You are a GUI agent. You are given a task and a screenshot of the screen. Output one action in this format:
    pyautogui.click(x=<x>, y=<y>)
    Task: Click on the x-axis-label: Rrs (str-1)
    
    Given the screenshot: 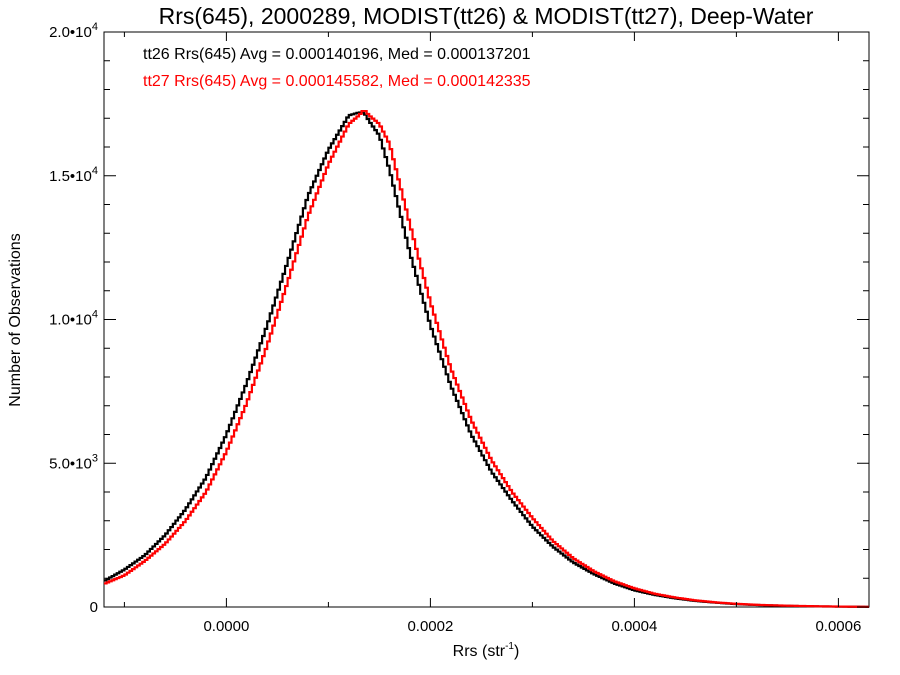 What is the action you would take?
    pyautogui.click(x=486, y=650)
    